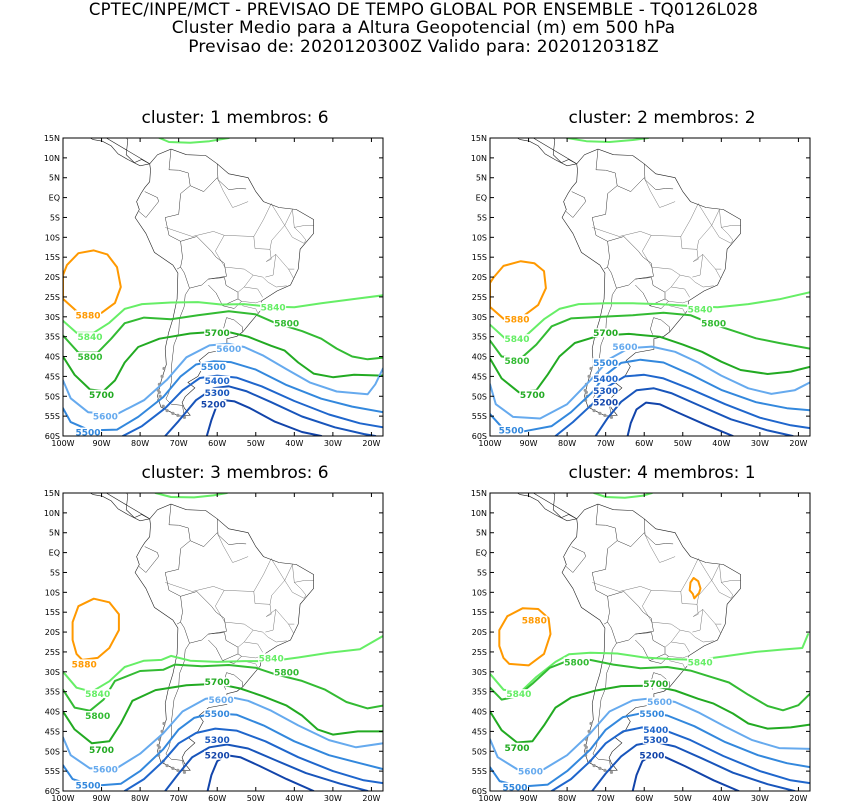 This screenshot has height=803, width=847. Describe the element at coordinates (655, 731) in the screenshot. I see `contour-label: 5400` at that location.